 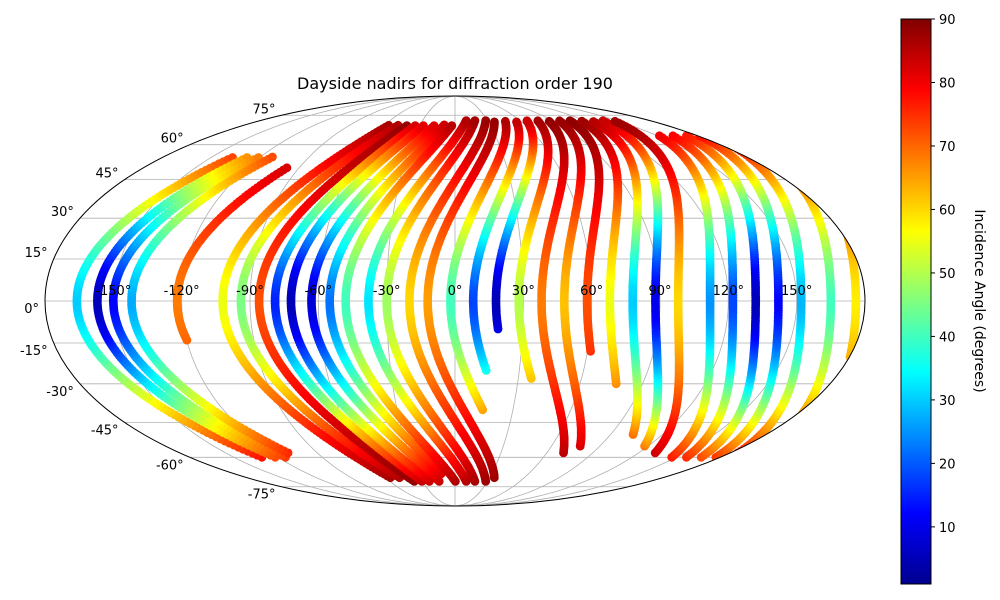 I want to click on lon-tick-label: -30°, so click(x=387, y=291).